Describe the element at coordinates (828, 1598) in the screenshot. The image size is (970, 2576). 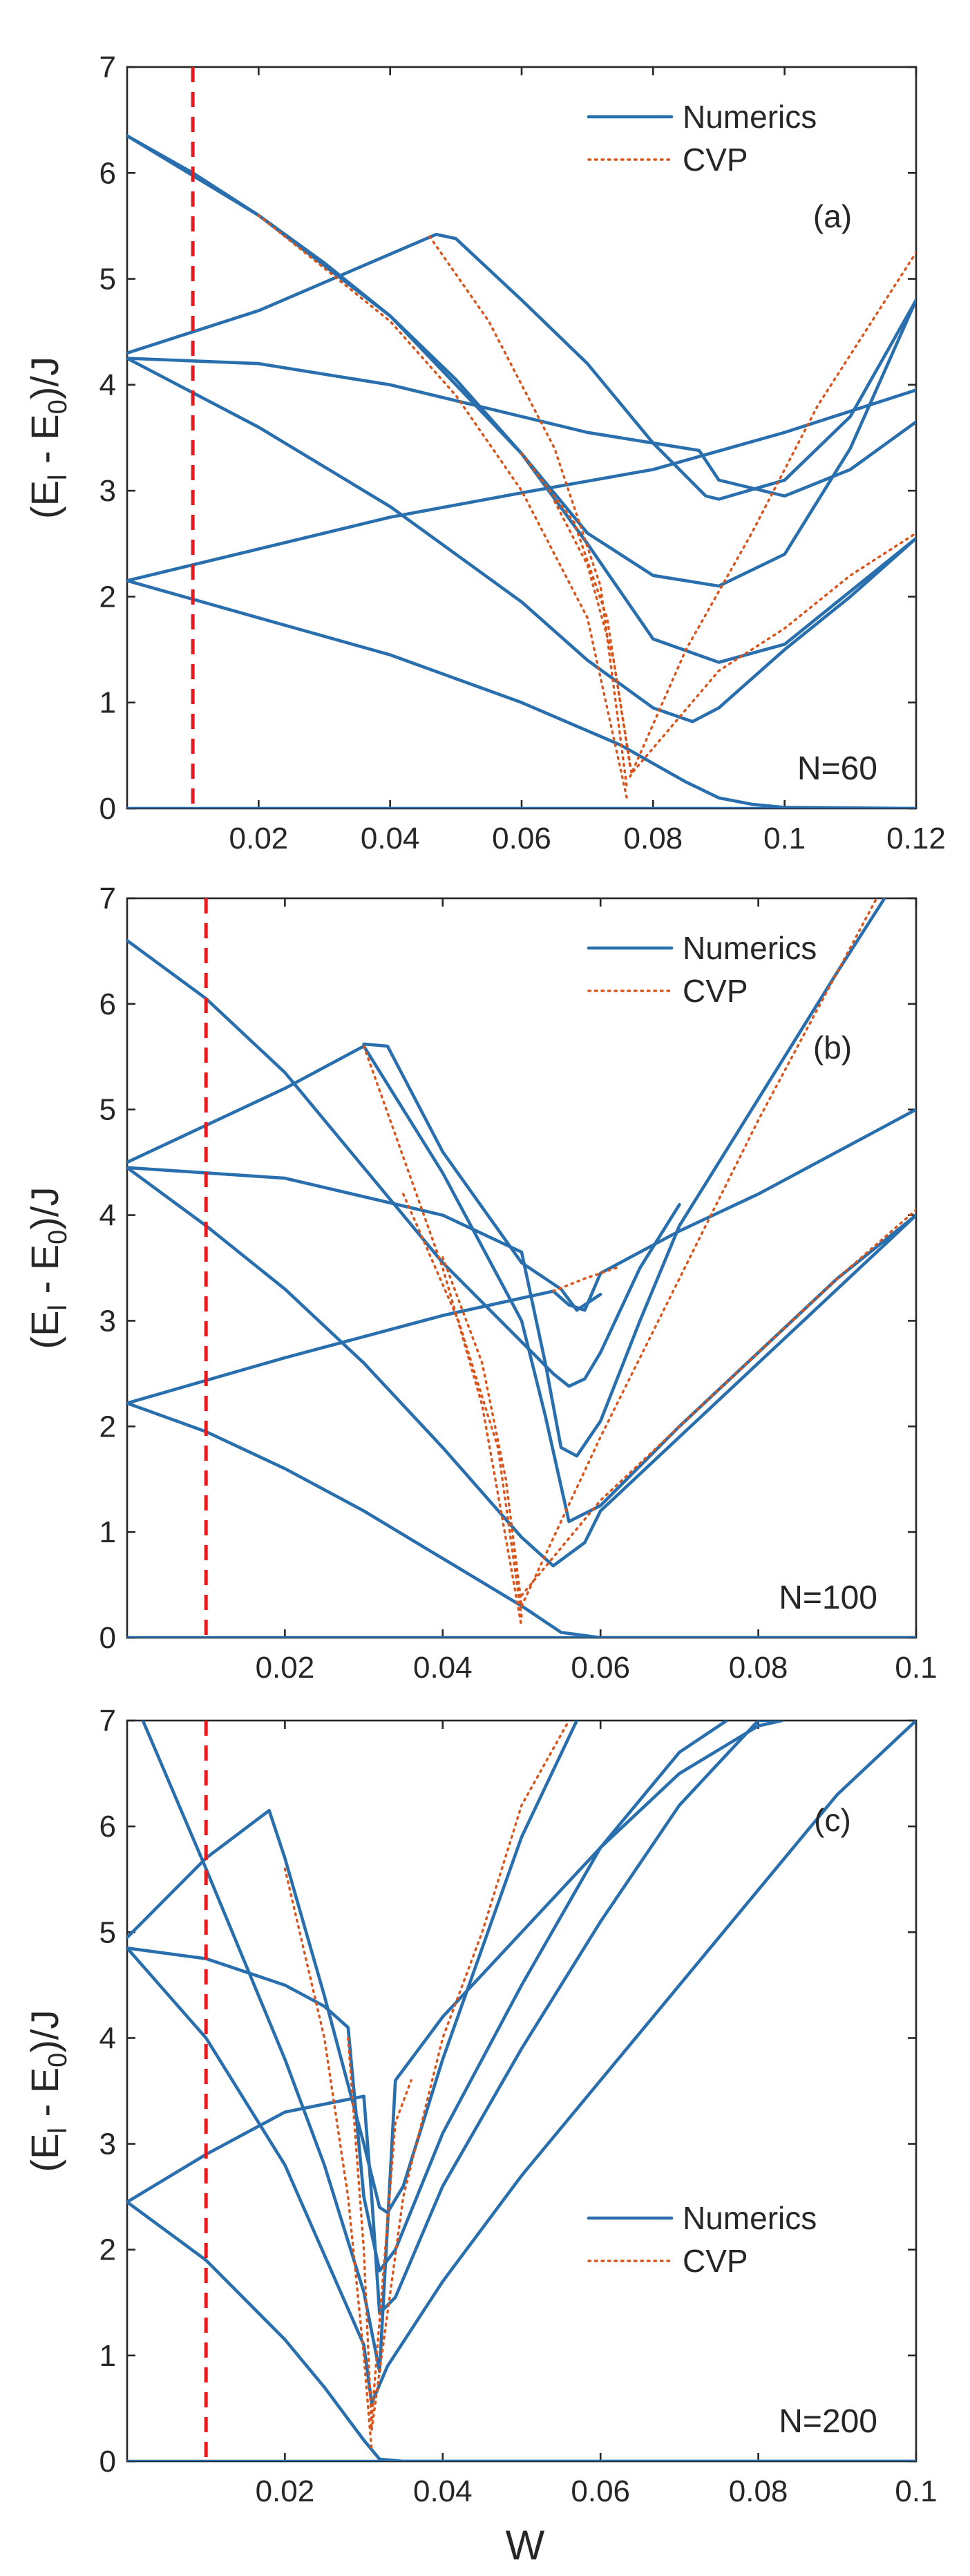
I see `n-label: N=100` at that location.